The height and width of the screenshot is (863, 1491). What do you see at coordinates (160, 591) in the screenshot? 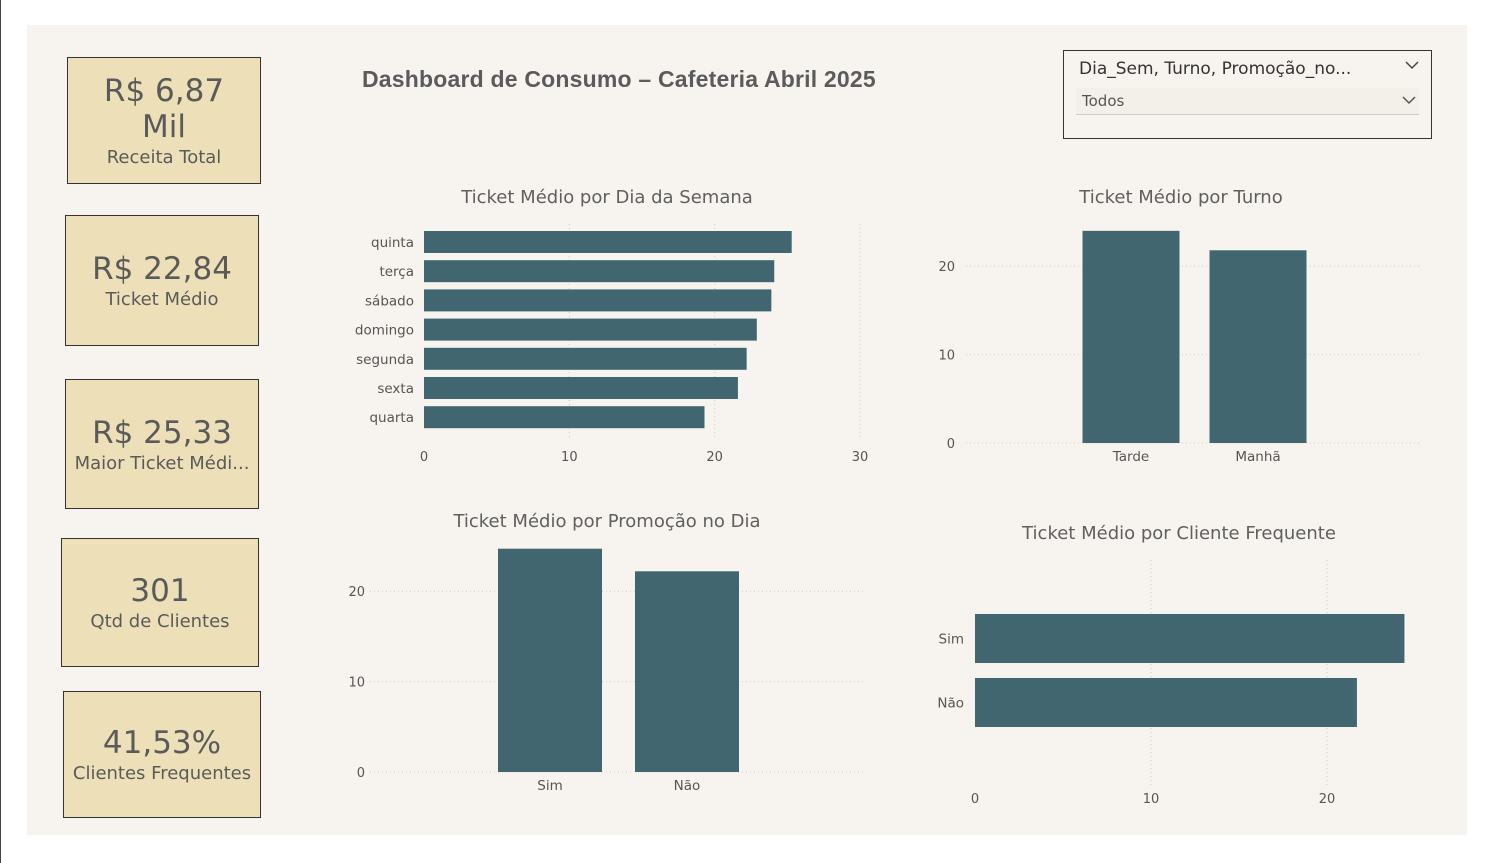
I see `kpi-value: 301` at bounding box center [160, 591].